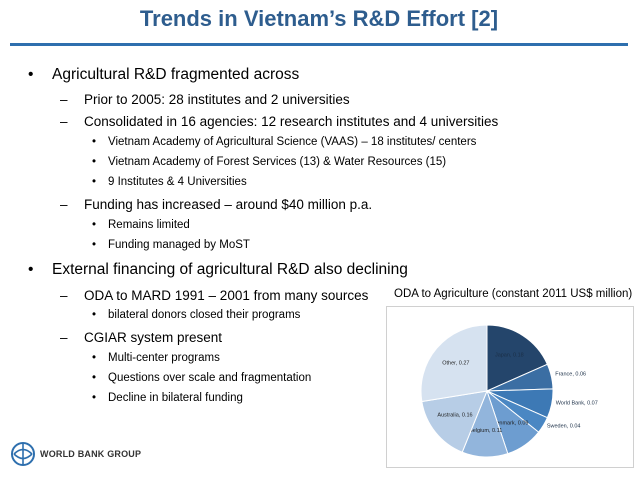 This screenshot has height=479, width=638. I want to click on pie-slice-other, so click(454, 363).